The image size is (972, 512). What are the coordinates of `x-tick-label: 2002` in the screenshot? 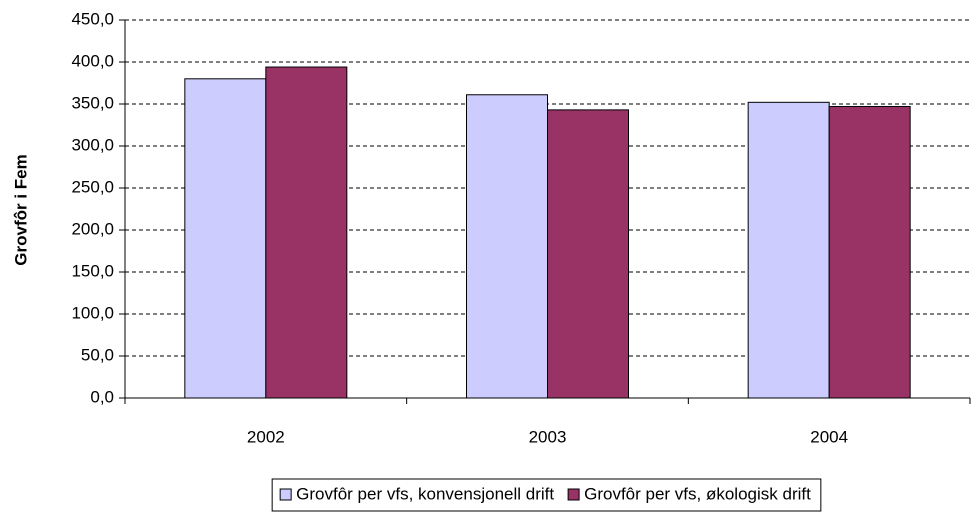 It's located at (266, 436).